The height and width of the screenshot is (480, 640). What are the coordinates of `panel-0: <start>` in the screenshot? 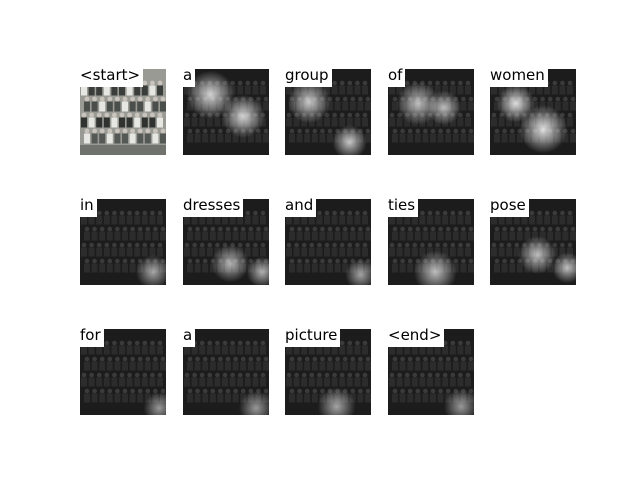 It's located at (123, 111).